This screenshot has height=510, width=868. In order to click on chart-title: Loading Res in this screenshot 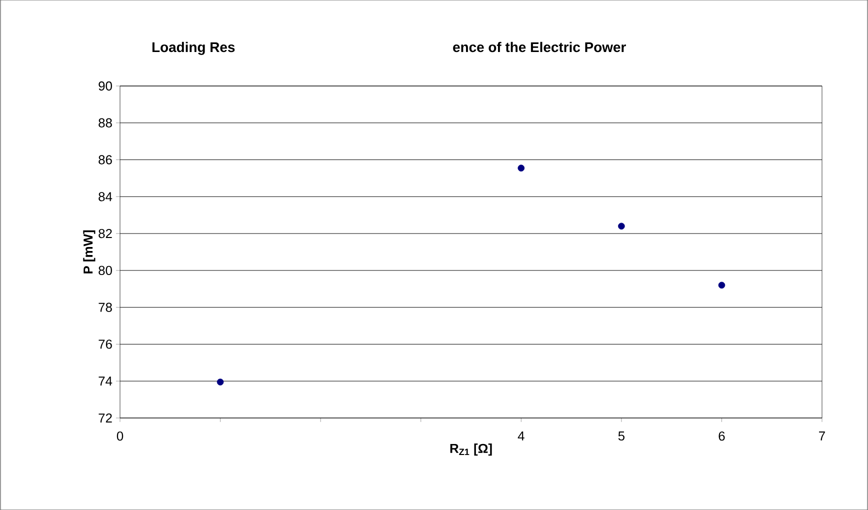, I will do `click(193, 48)`.